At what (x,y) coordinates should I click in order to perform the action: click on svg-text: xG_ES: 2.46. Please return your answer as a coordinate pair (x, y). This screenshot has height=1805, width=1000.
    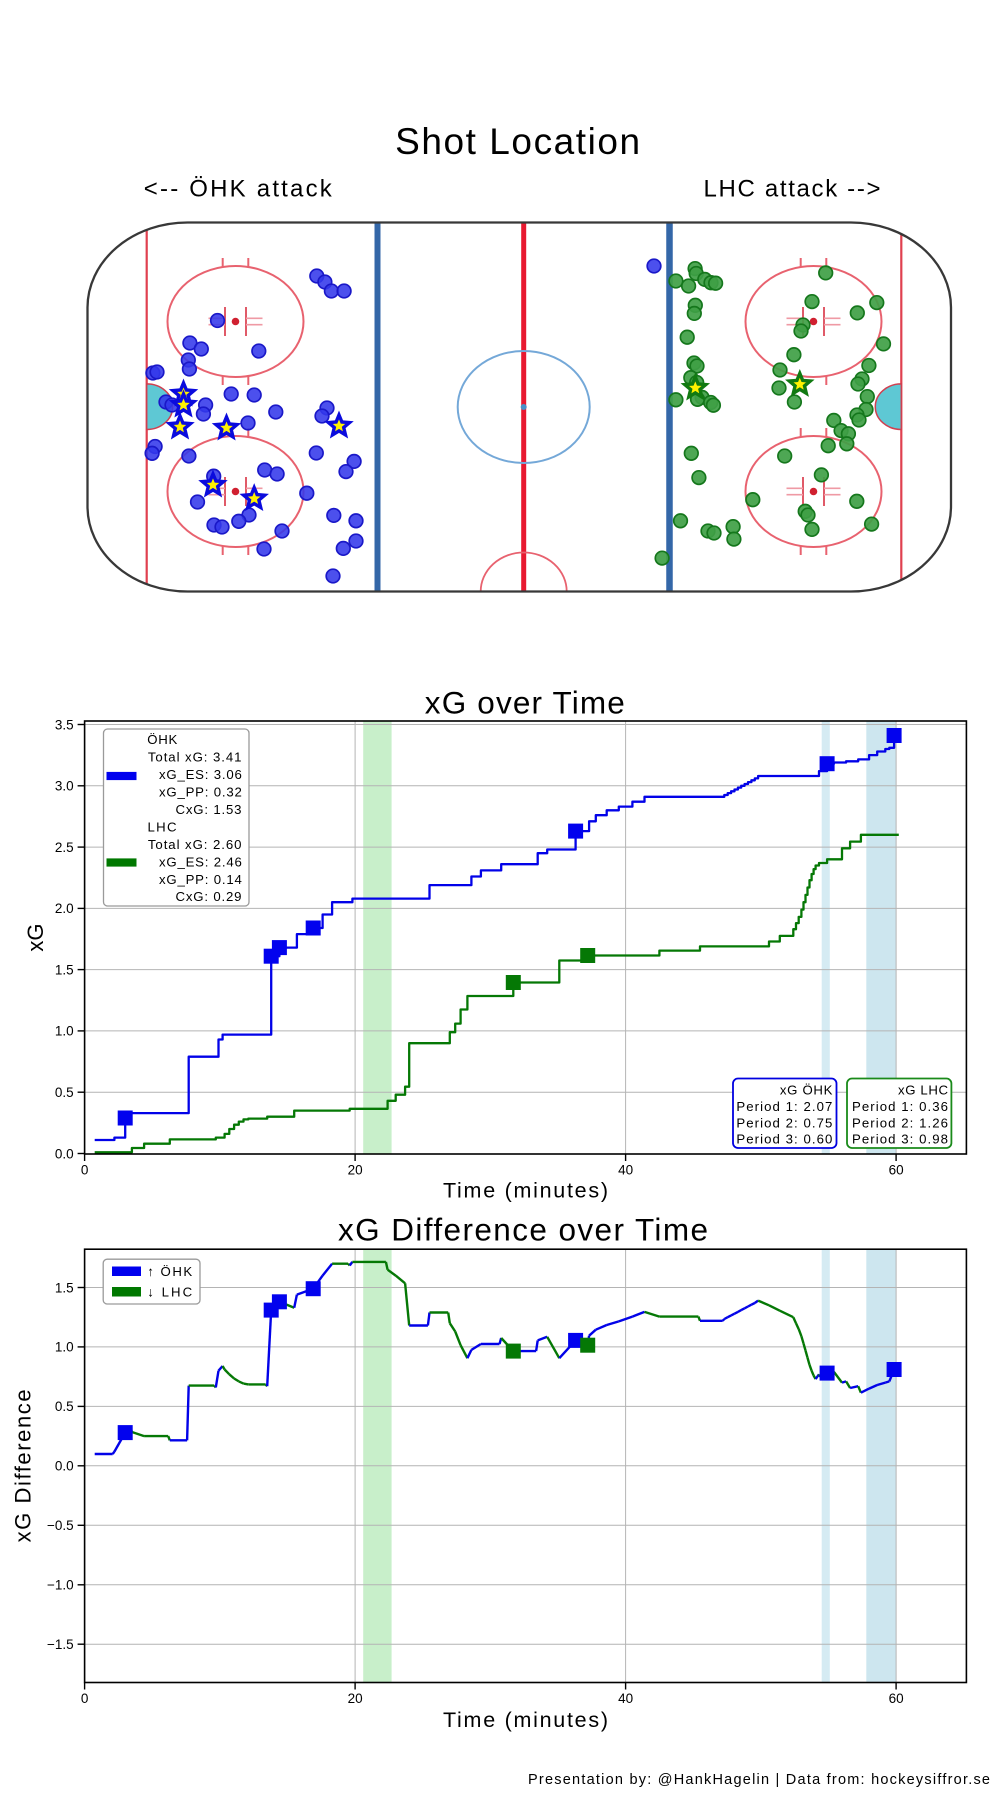
    Looking at the image, I should click on (200, 861).